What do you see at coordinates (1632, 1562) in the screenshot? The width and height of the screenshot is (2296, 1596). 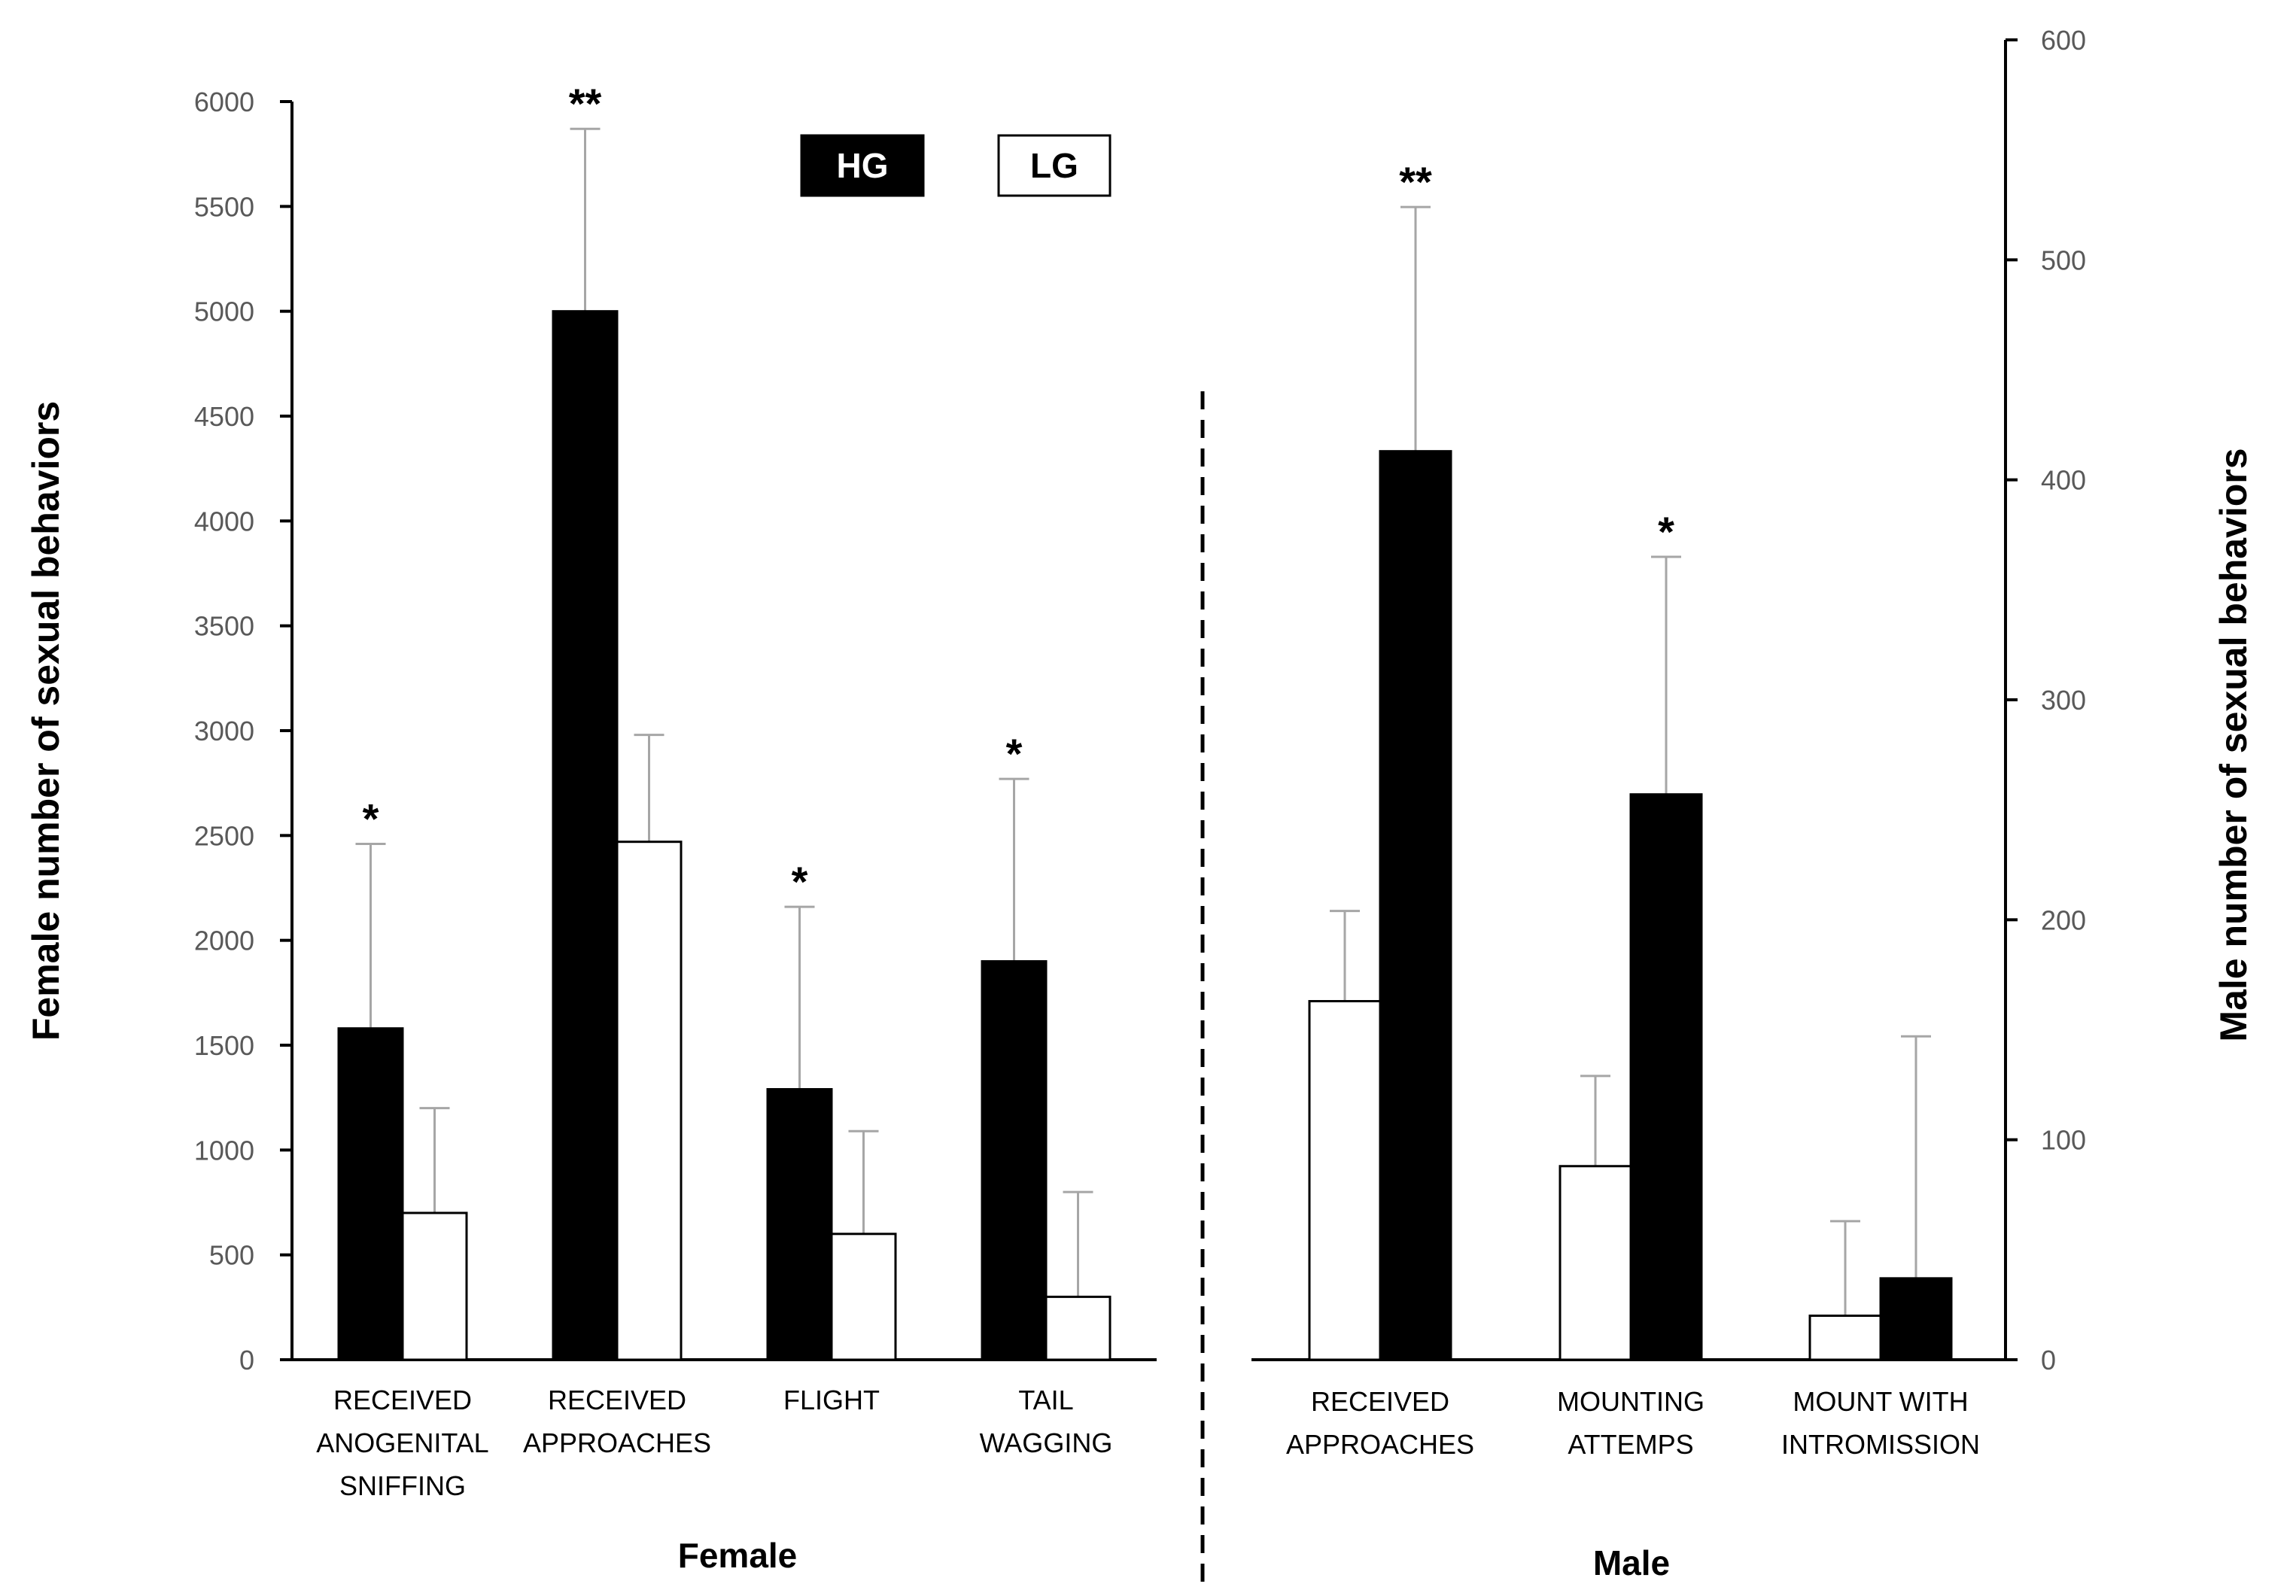 I see `x-axis-title: Male` at bounding box center [1632, 1562].